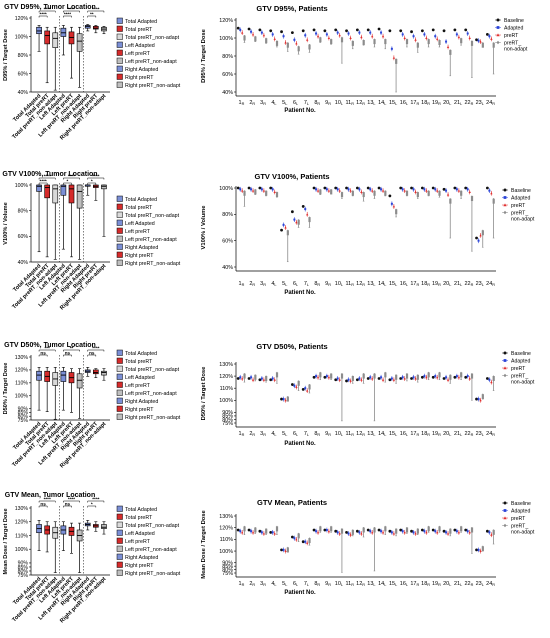 The image size is (550, 638). What do you see at coordinates (139, 362) in the screenshot?
I see `legend-label: Total preRT` at bounding box center [139, 362].